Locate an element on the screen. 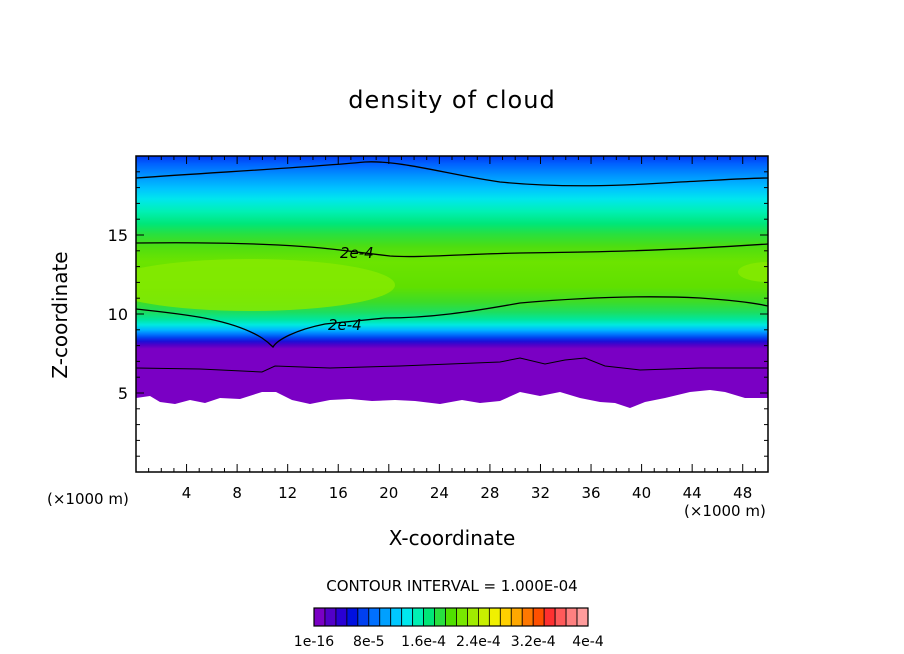  x-tick-label: 20 is located at coordinates (388, 493).